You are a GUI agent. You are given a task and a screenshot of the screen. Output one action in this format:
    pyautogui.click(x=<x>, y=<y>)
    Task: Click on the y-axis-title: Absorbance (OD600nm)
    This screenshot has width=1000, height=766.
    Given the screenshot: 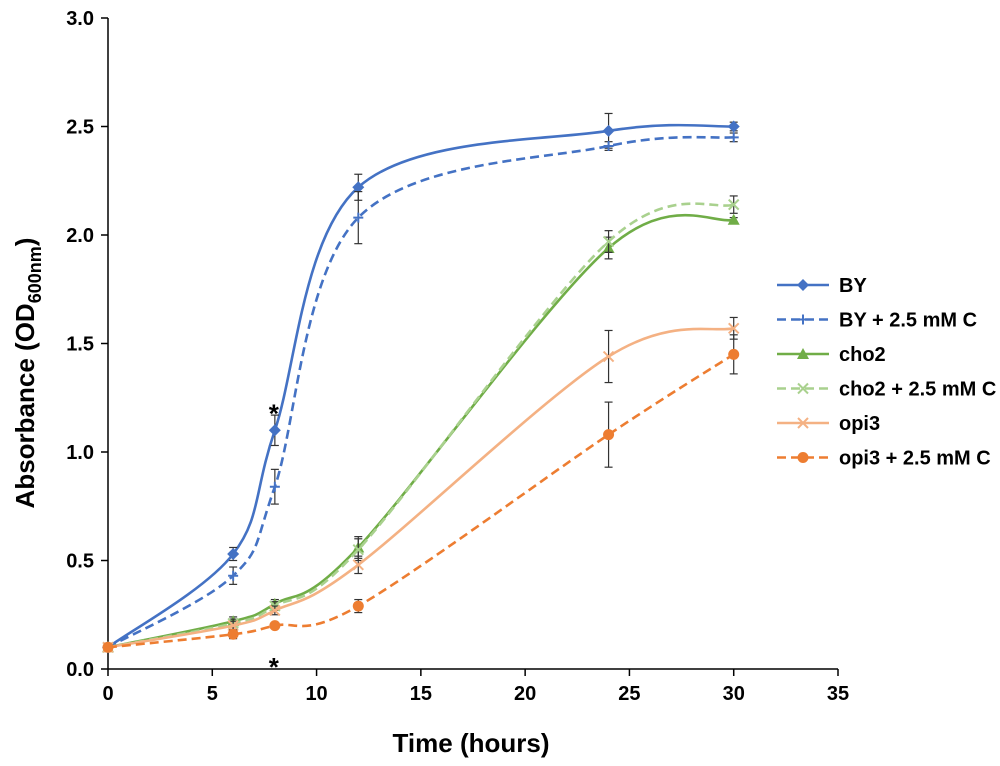 What is the action you would take?
    pyautogui.click(x=27, y=373)
    